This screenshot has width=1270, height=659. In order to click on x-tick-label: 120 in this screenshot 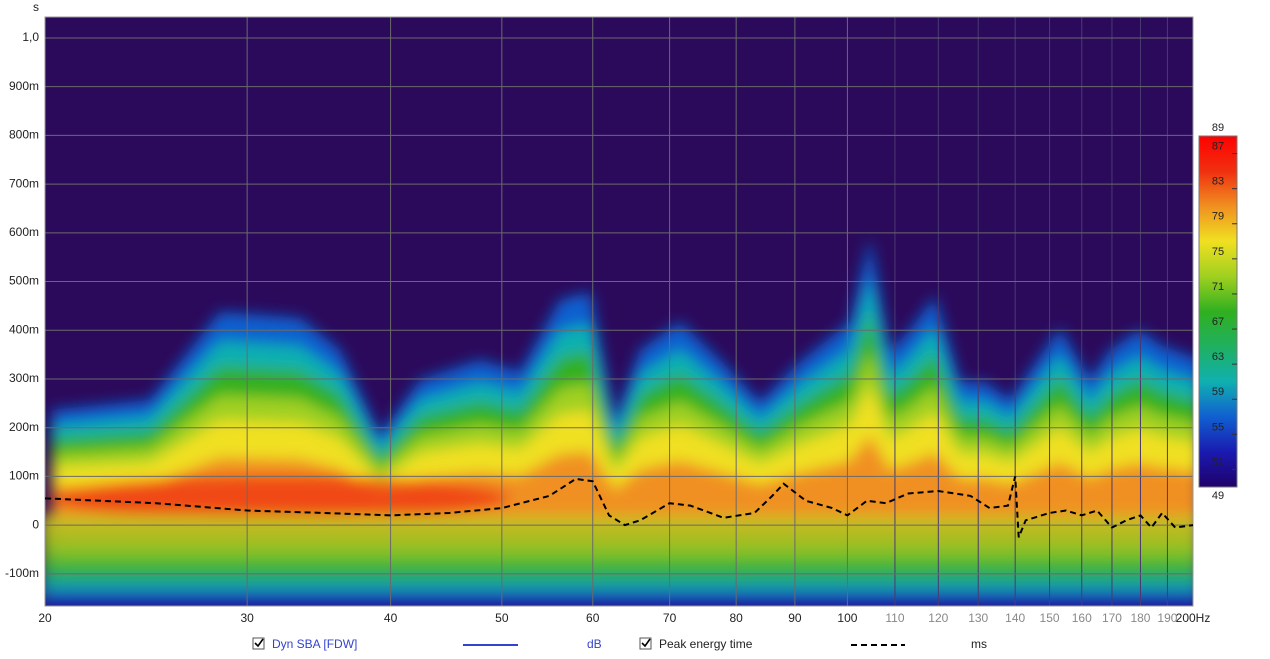, I will do `click(938, 618)`.